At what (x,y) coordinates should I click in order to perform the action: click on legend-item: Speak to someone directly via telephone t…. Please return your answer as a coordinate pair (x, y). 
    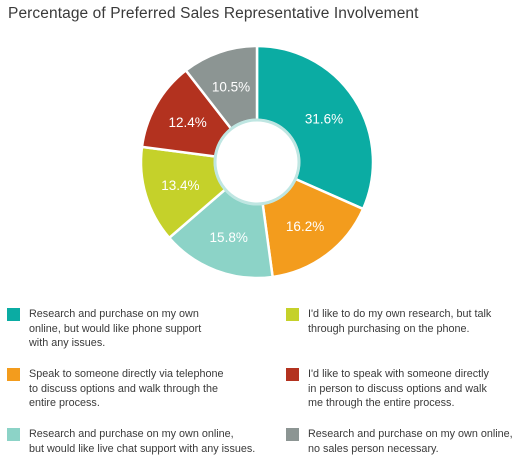
    Looking at the image, I should click on (115, 389).